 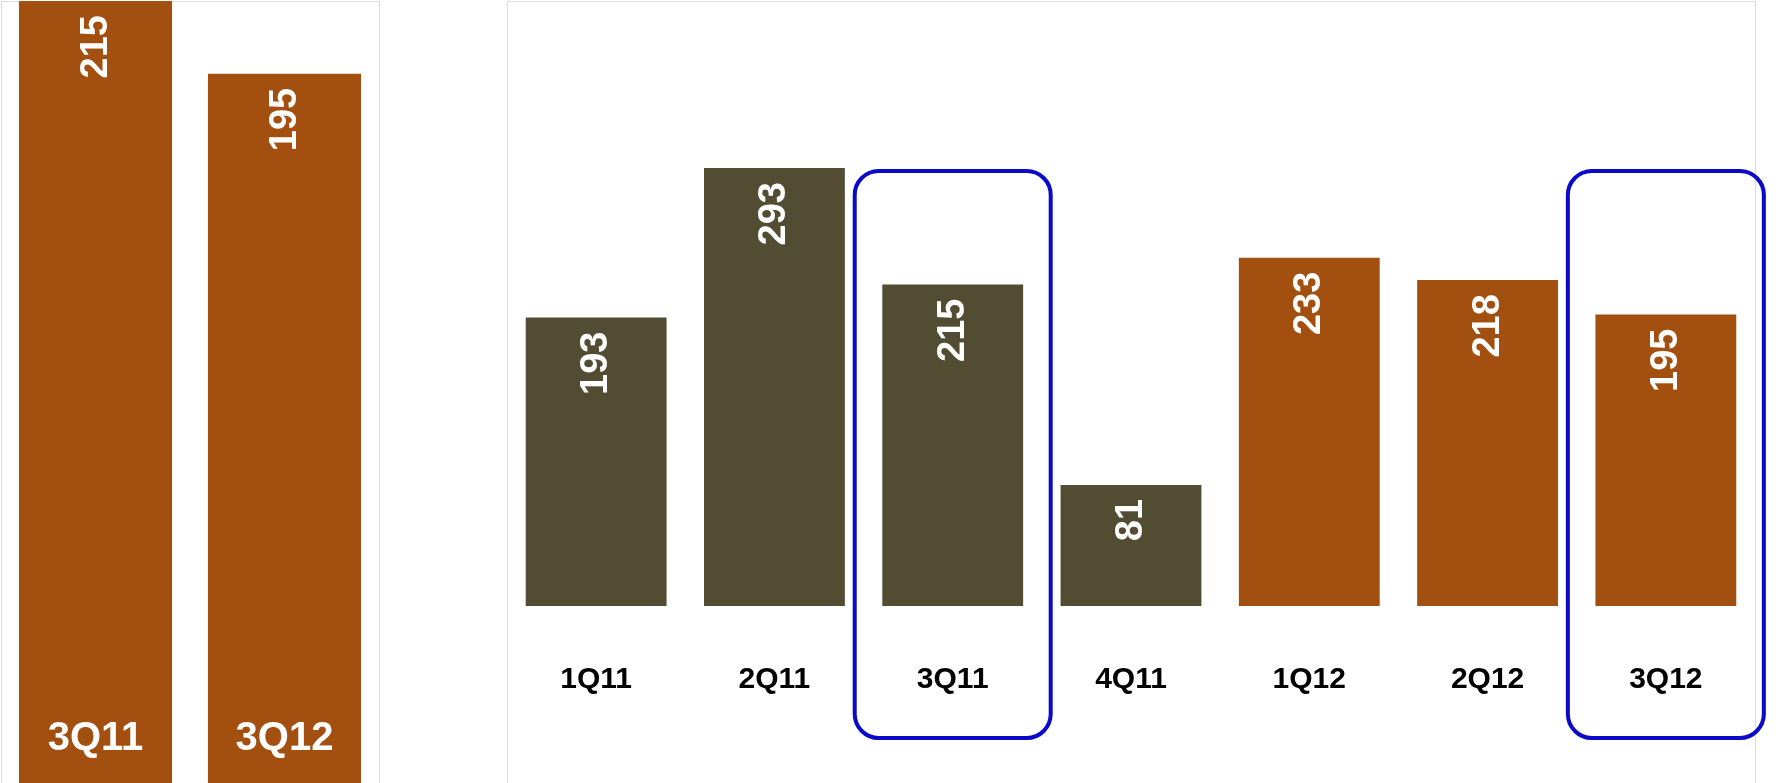 What do you see at coordinates (1129, 520) in the screenshot?
I see `data-label: 81` at bounding box center [1129, 520].